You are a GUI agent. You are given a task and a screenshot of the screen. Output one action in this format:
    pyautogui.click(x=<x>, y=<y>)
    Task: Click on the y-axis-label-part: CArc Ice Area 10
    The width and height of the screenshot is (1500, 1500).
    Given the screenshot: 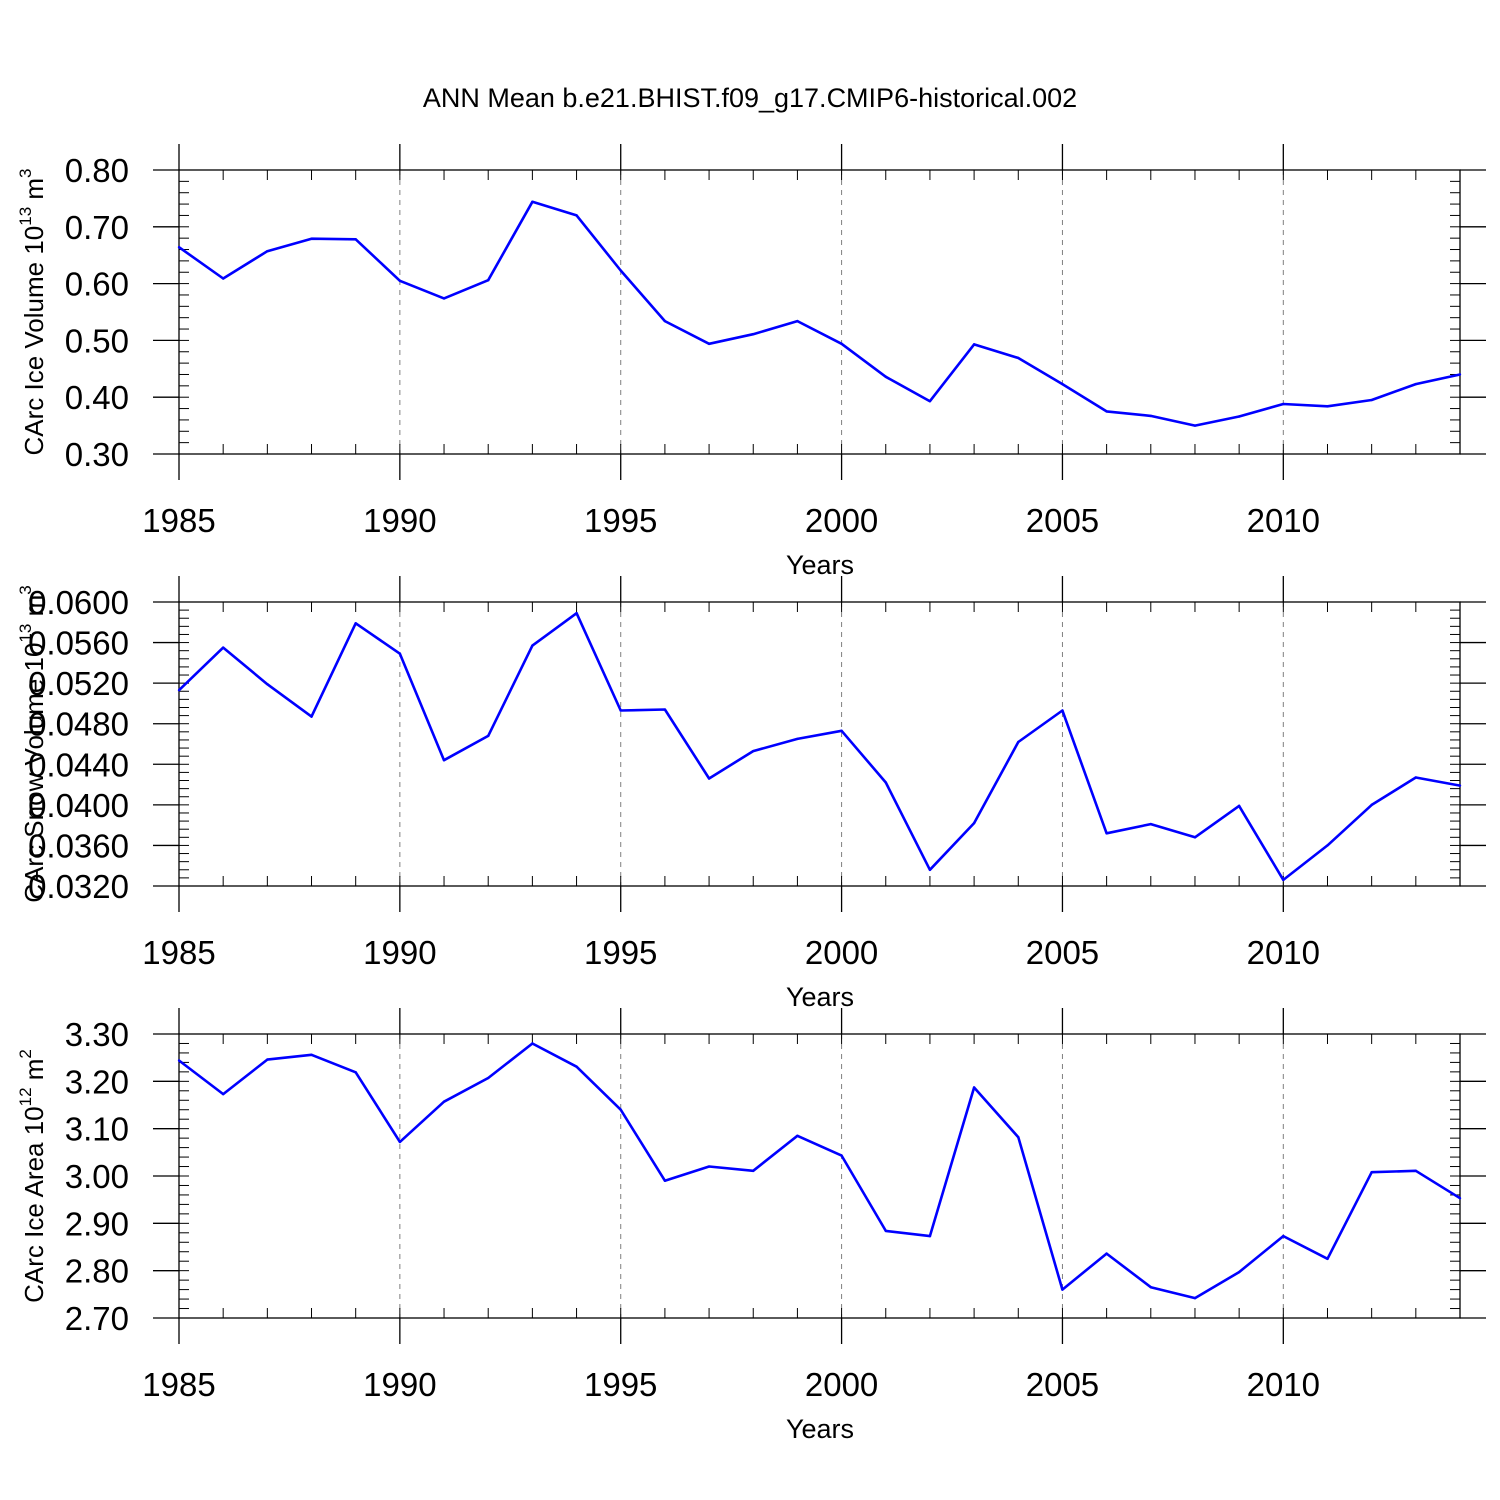 What is the action you would take?
    pyautogui.click(x=34, y=1204)
    